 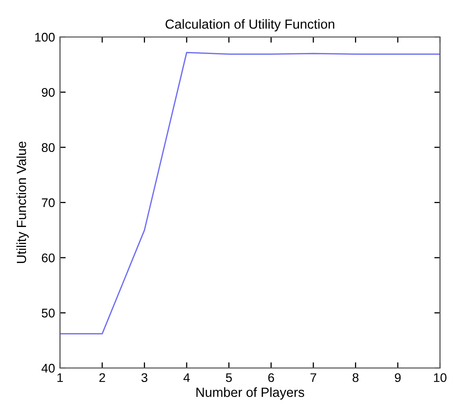 I want to click on x-axis-title: Number of Players, so click(x=250, y=393).